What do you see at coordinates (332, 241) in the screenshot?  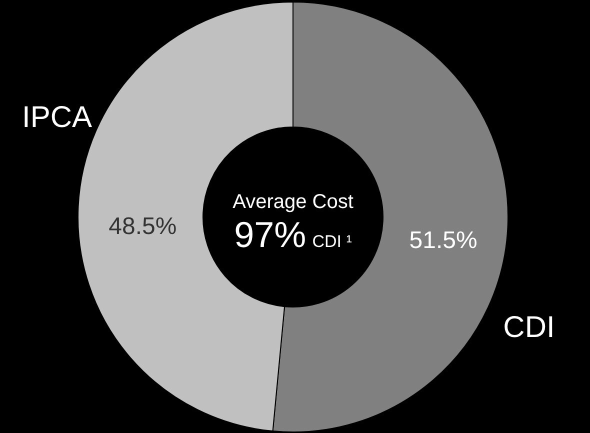 I see `text: CDI ¹` at bounding box center [332, 241].